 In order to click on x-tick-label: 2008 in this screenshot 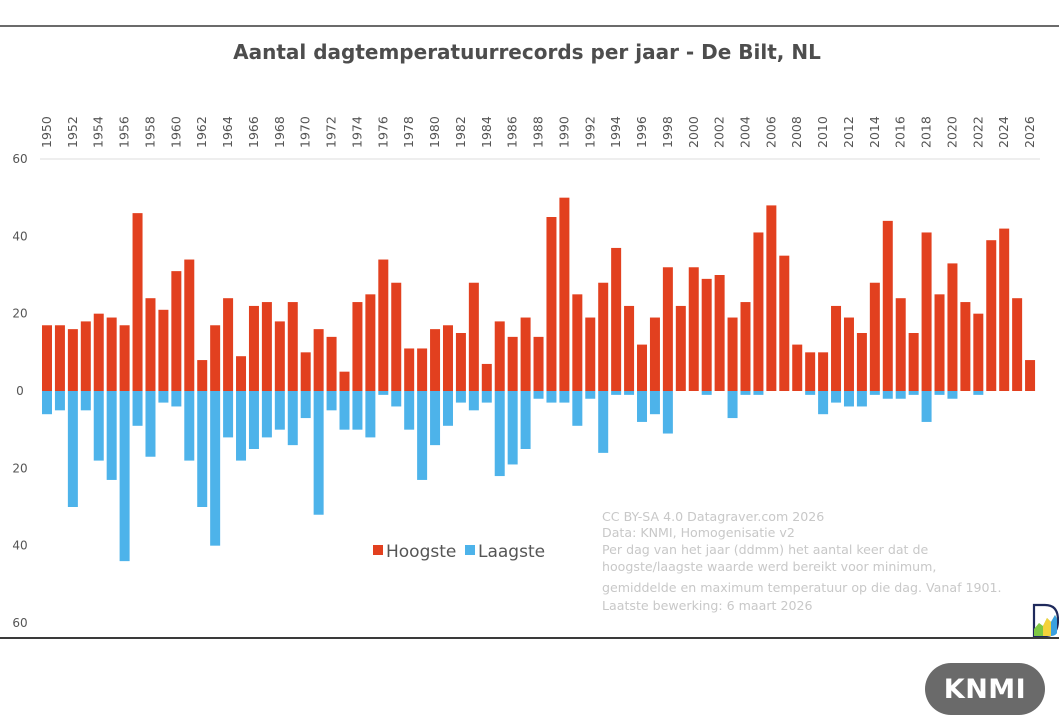, I will do `click(796, 132)`.